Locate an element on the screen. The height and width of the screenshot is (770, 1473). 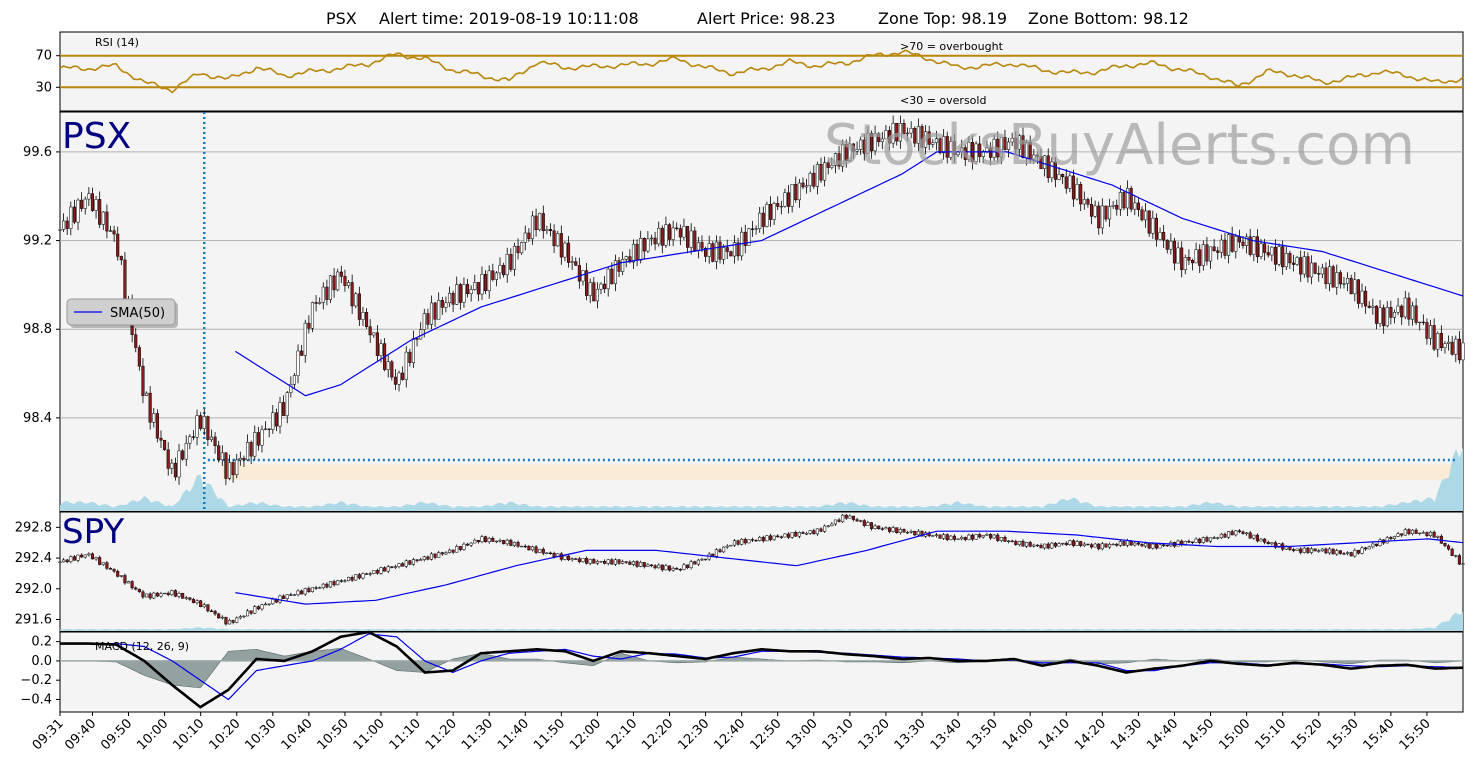
sma-legend: SMA(50) is located at coordinates (122, 313).